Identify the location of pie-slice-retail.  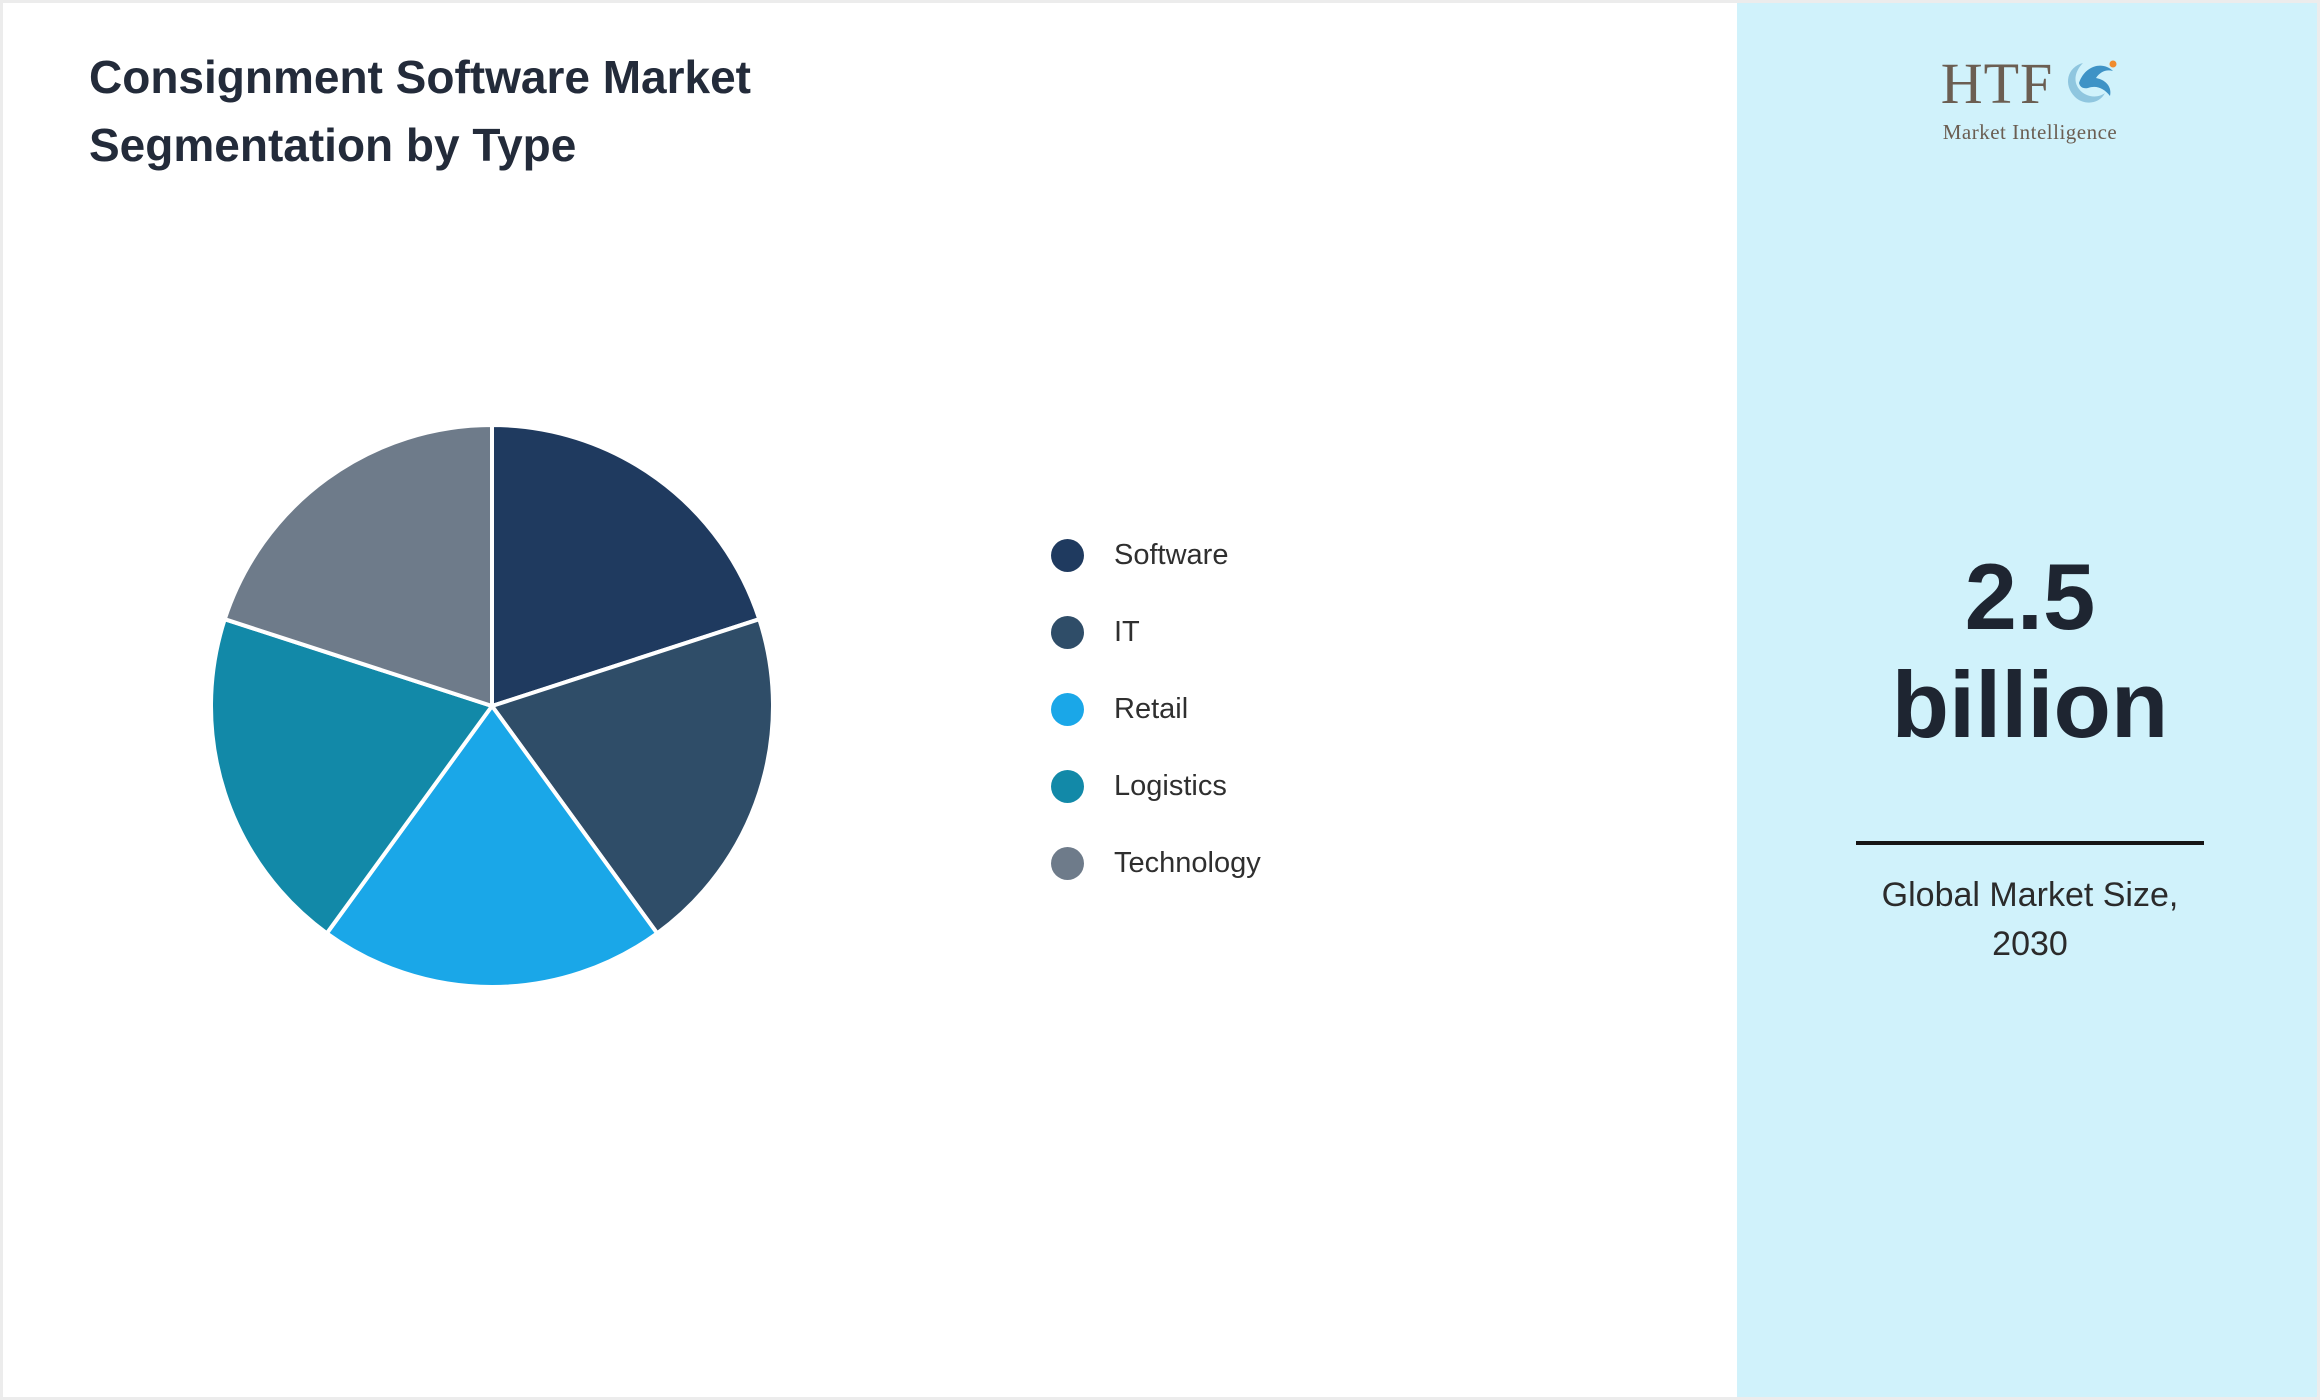
(492, 846).